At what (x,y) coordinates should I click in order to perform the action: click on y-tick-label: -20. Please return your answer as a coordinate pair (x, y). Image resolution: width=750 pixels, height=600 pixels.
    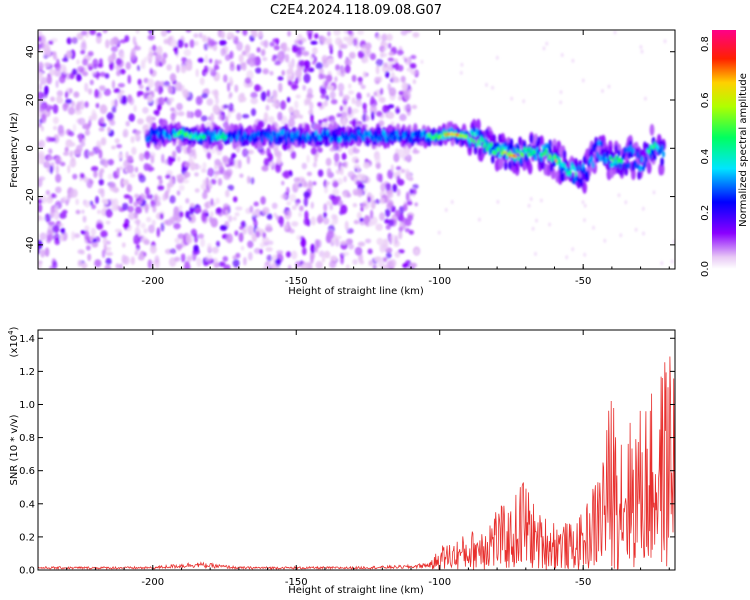
    Looking at the image, I should click on (30, 196).